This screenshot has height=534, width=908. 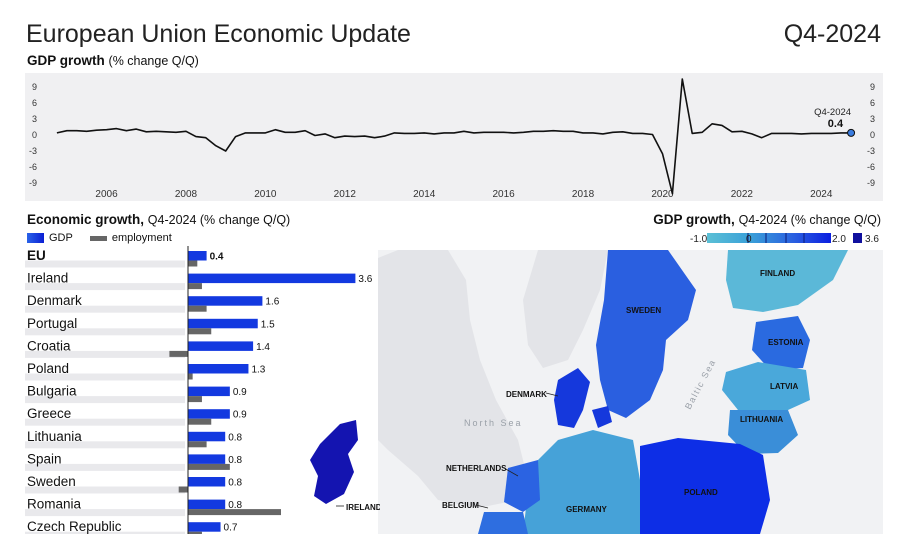 I want to click on gdp-value-label: 0.9, so click(x=240, y=415).